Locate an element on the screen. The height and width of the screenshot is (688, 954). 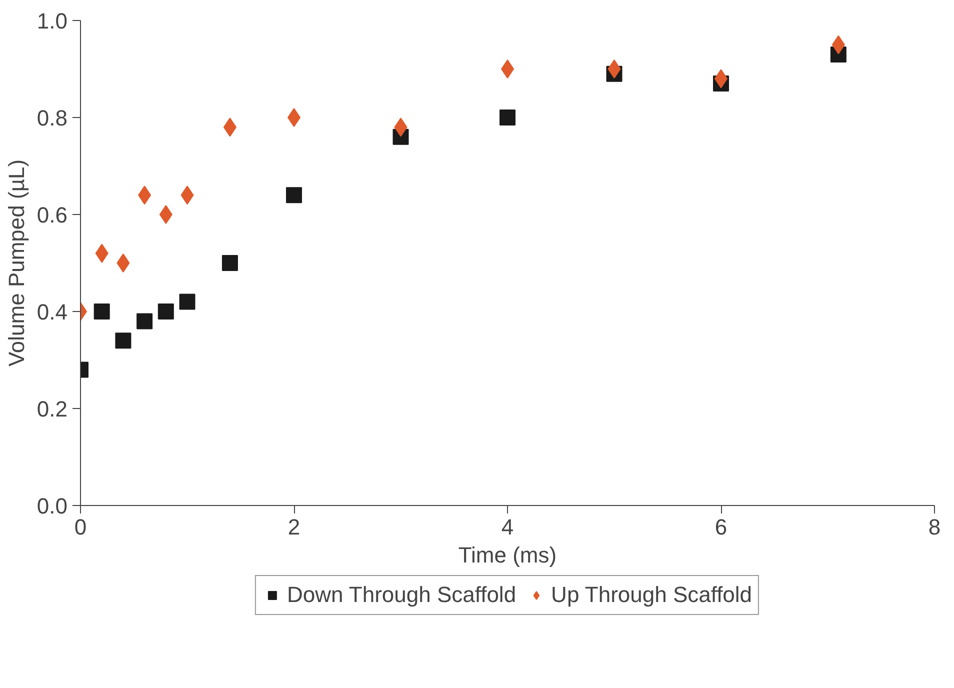
x-axis-title: Time (ms) is located at coordinates (507, 555).